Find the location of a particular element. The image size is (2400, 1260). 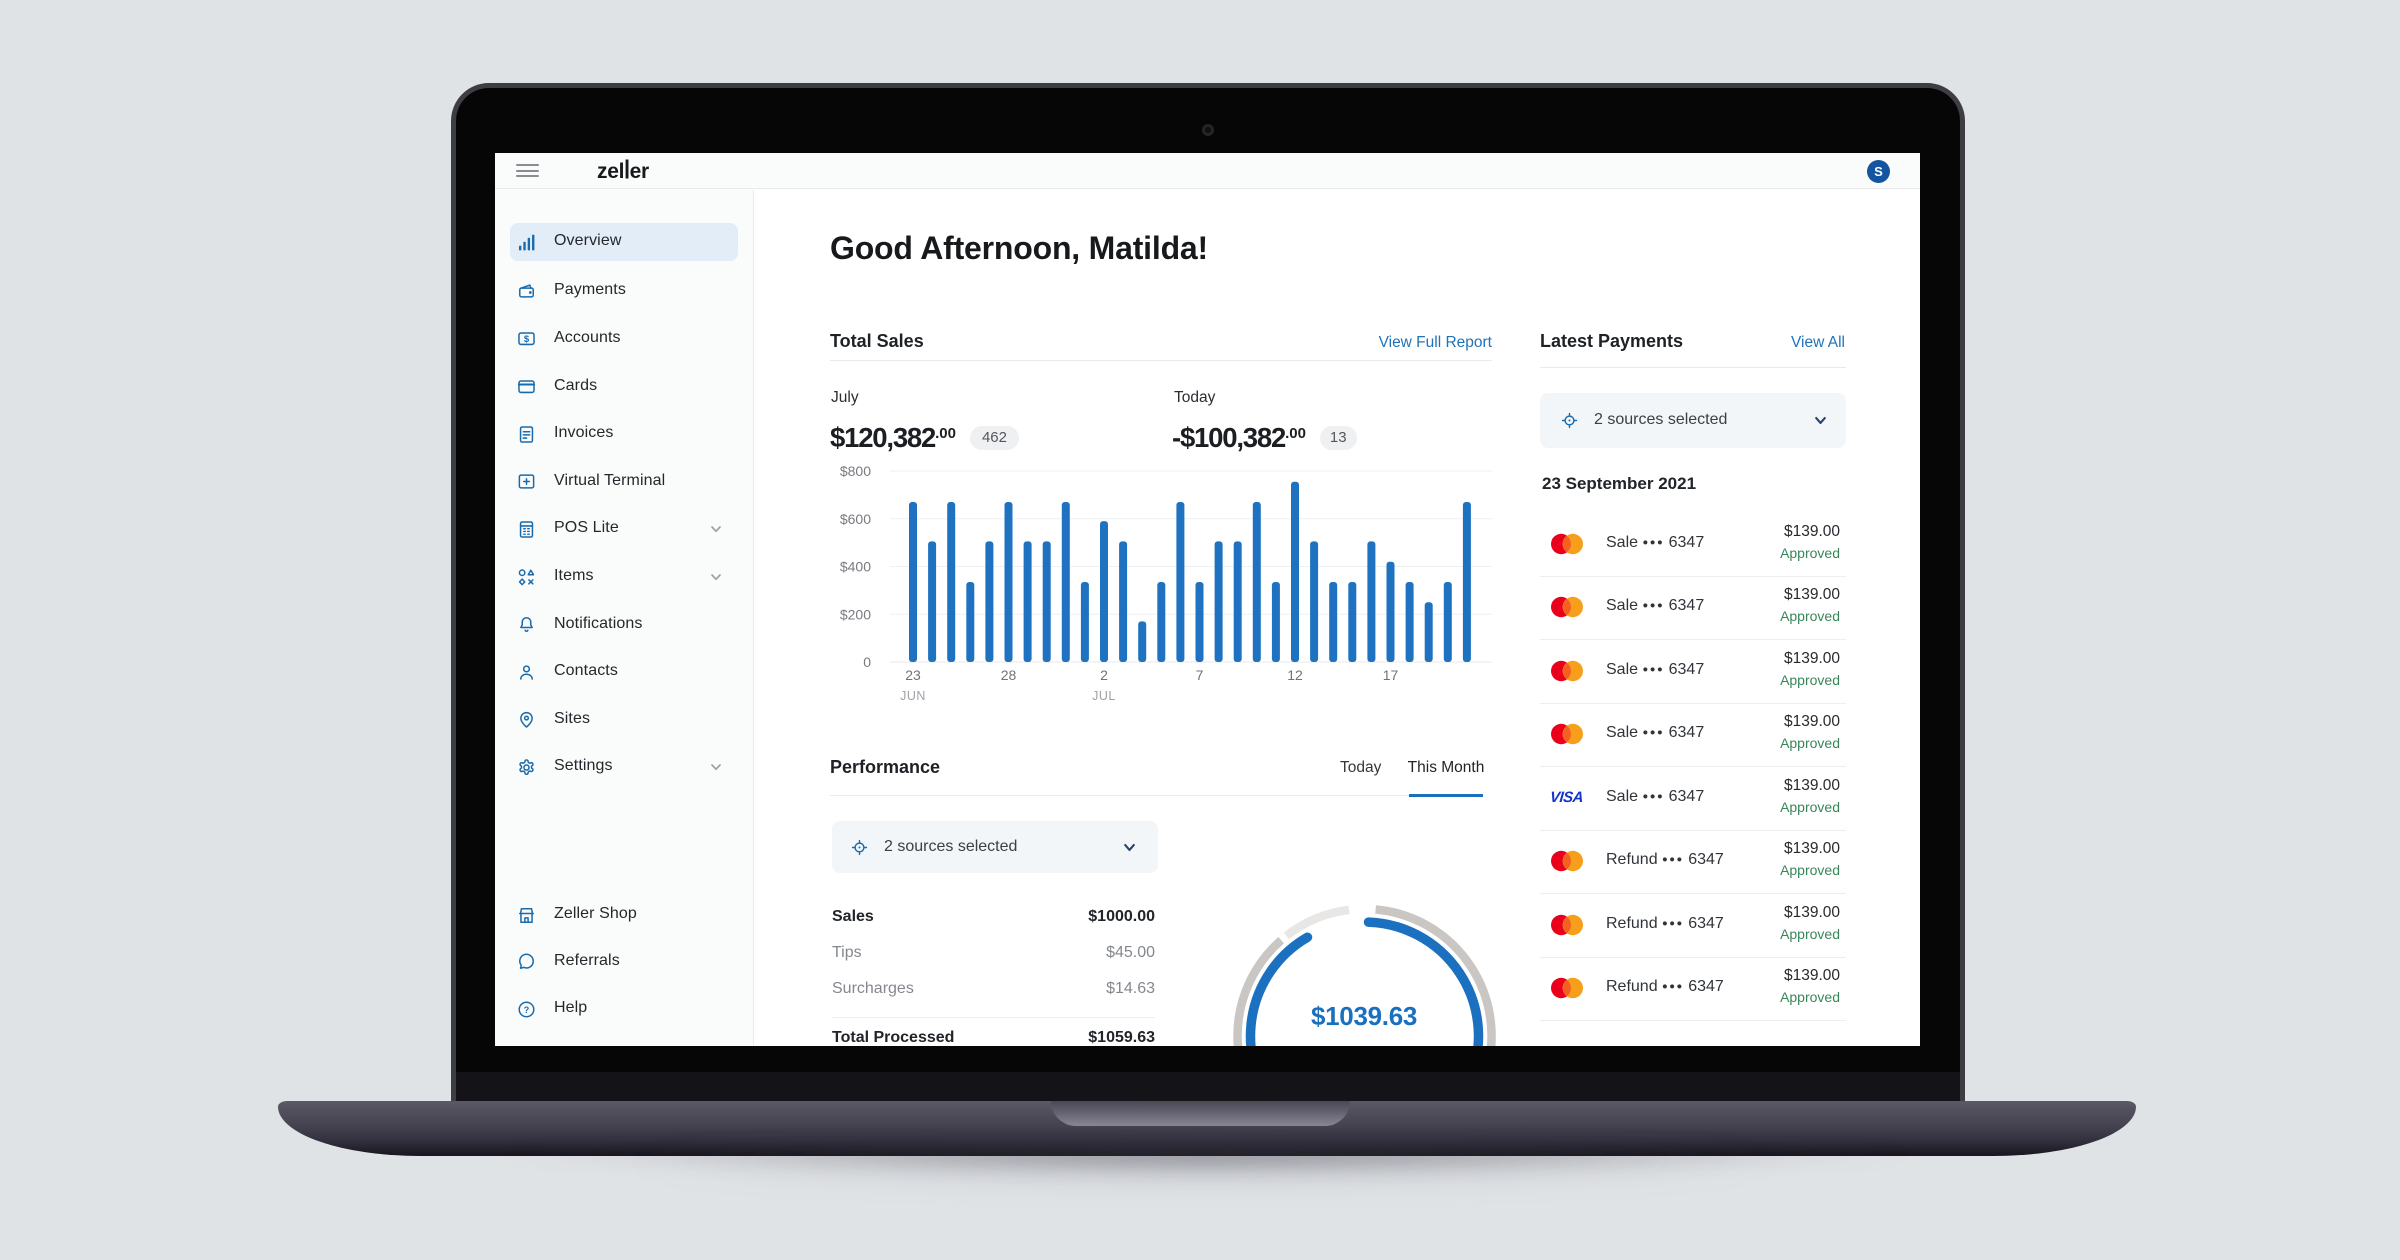

svg-text: JUN is located at coordinates (913, 696).